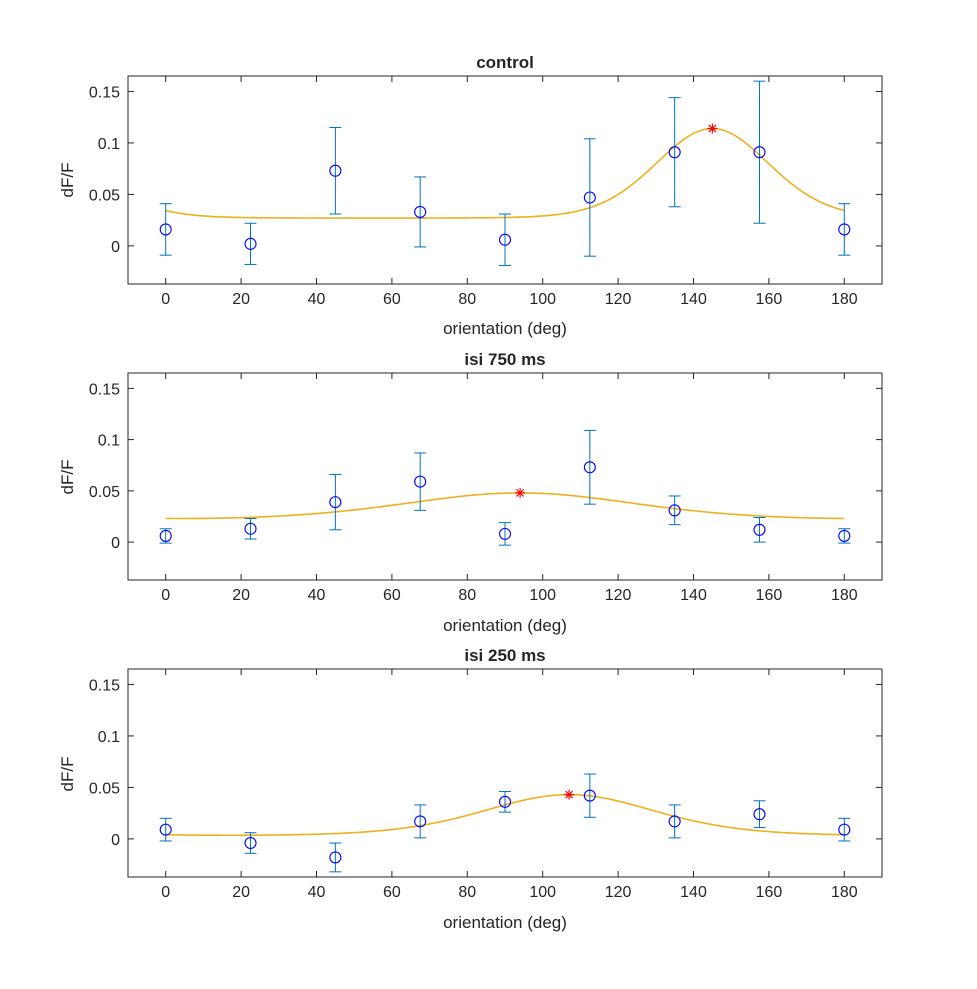  I want to click on subplot-title: isi 250 ms, so click(504, 655).